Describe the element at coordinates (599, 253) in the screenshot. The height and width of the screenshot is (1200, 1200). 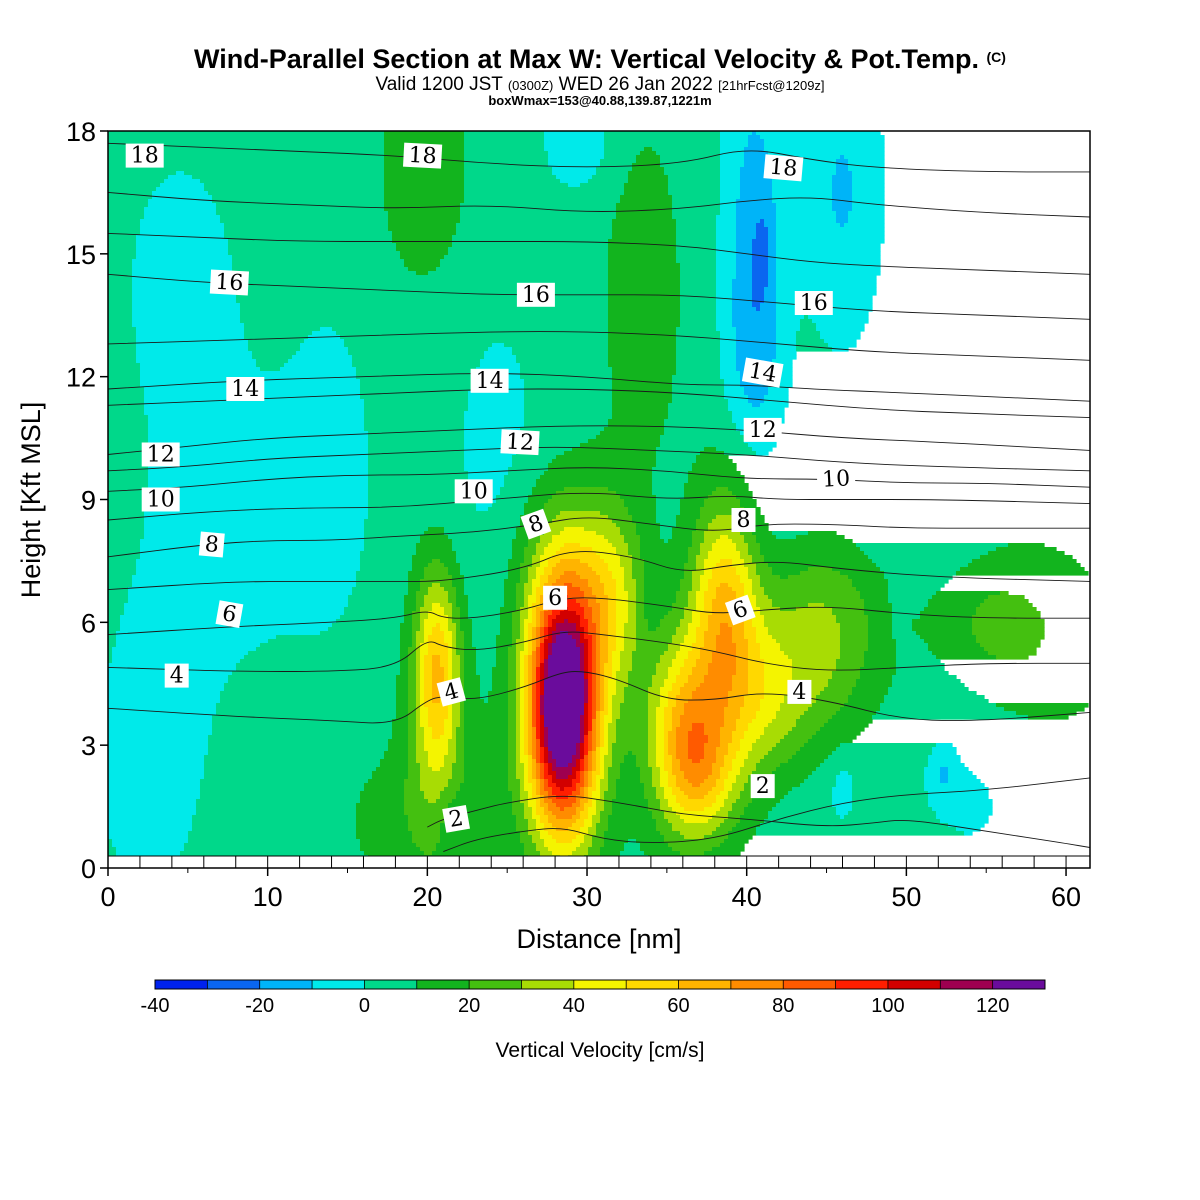
I see `theta-contour` at that location.